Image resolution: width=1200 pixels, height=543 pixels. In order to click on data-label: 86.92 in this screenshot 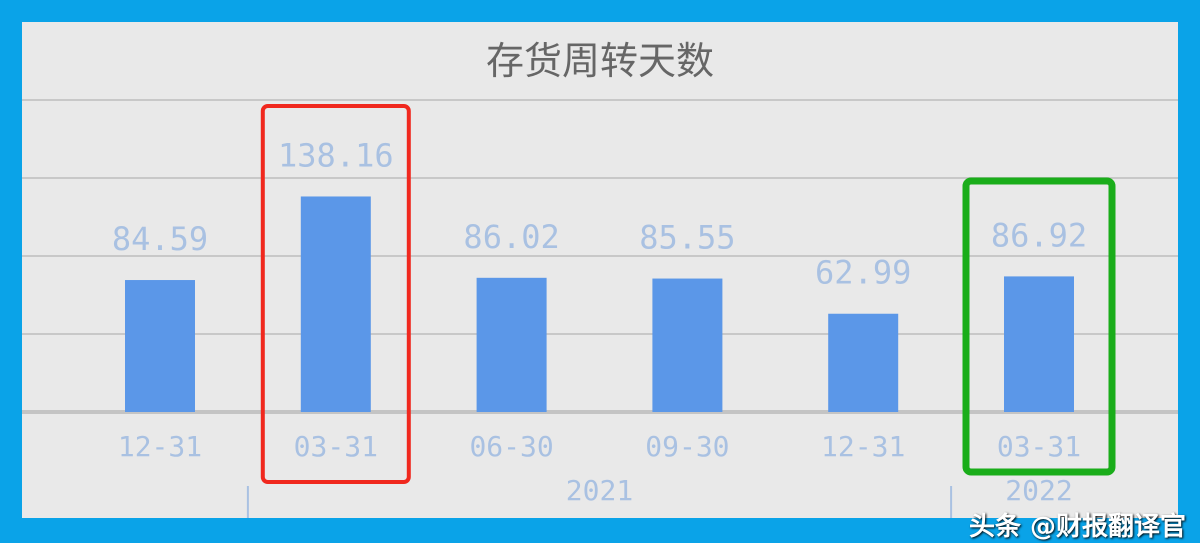, I will do `click(1039, 235)`.